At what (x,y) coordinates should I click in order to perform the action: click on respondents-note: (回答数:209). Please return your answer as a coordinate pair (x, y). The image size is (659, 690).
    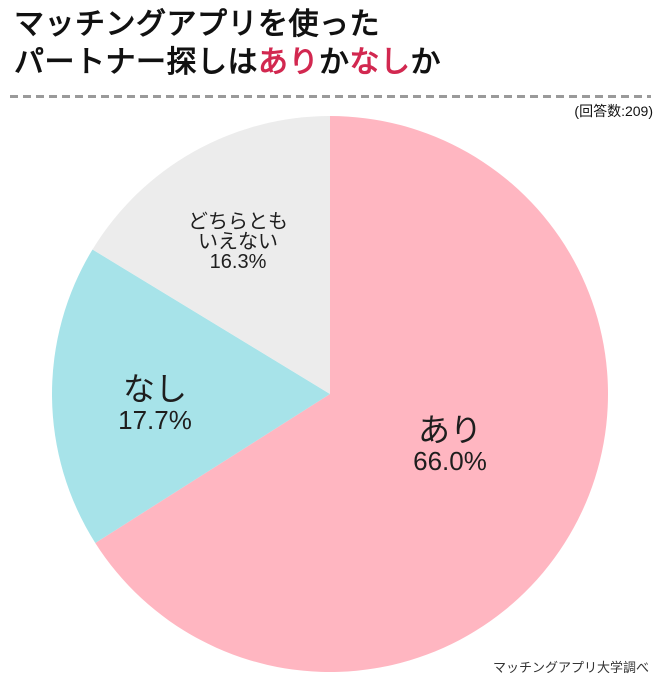
    Looking at the image, I should click on (613, 111).